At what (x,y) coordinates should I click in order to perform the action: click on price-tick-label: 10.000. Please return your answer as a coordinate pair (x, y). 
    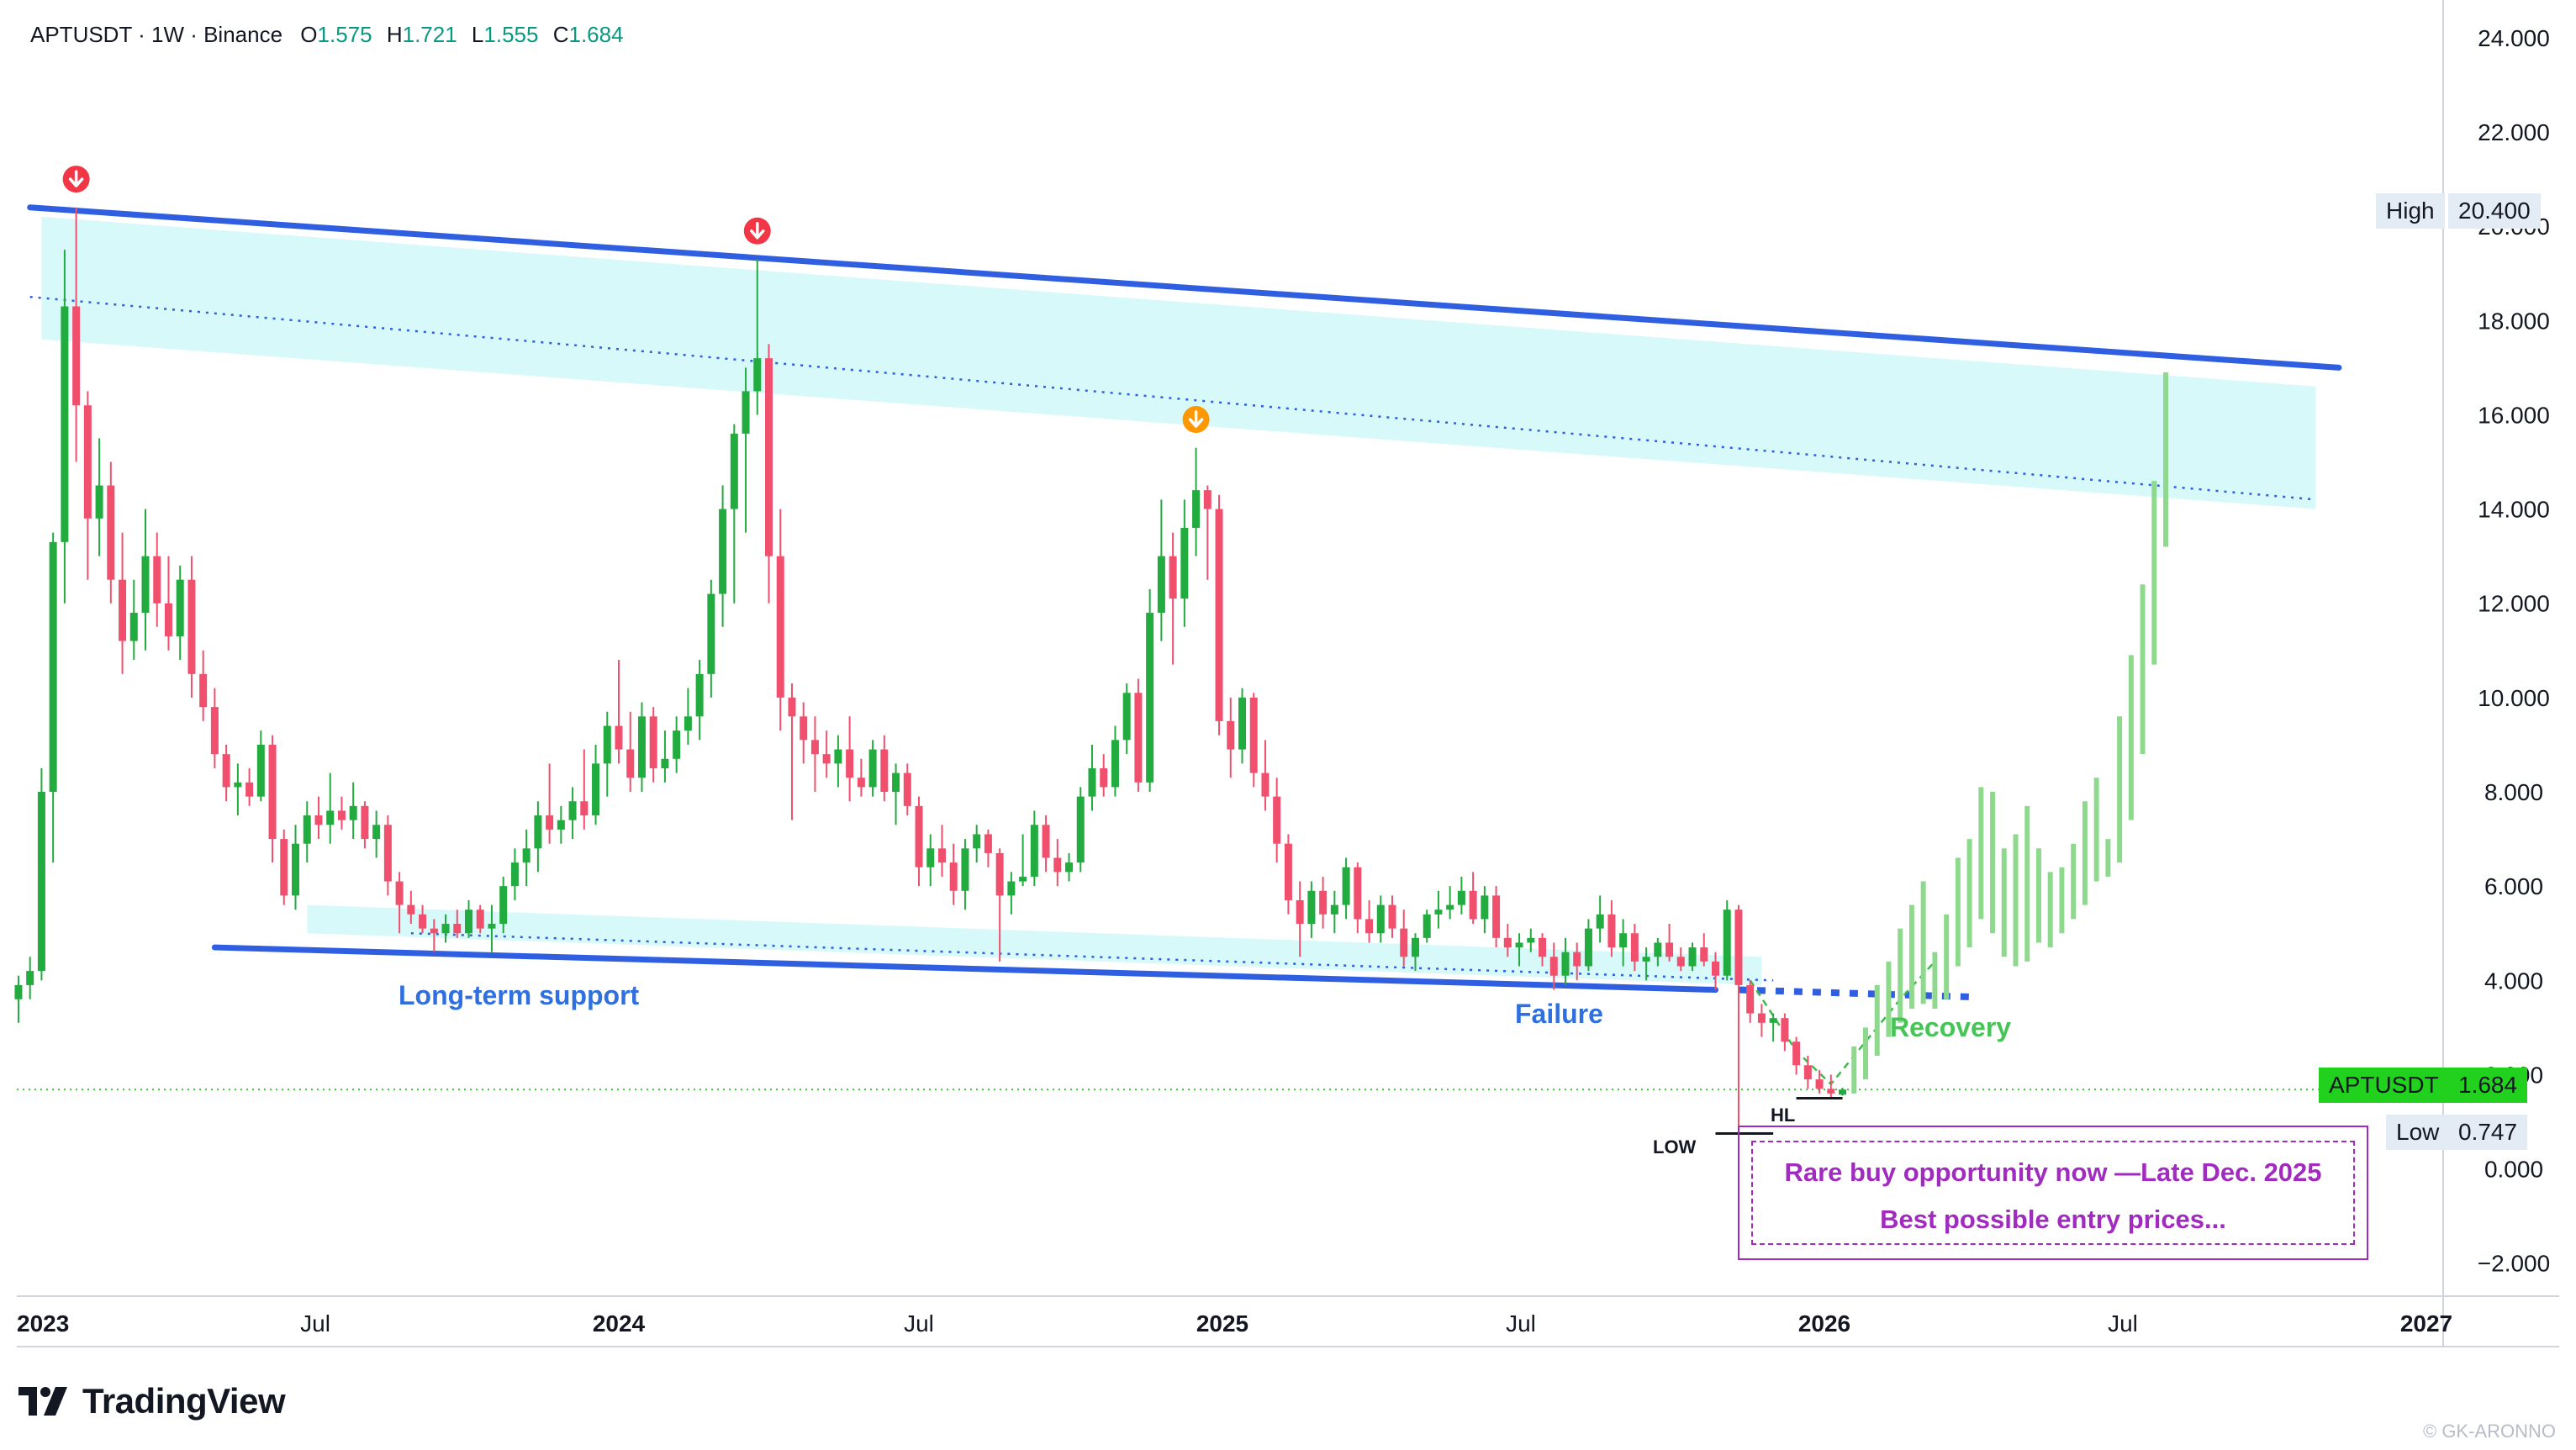
    Looking at the image, I should click on (2514, 698).